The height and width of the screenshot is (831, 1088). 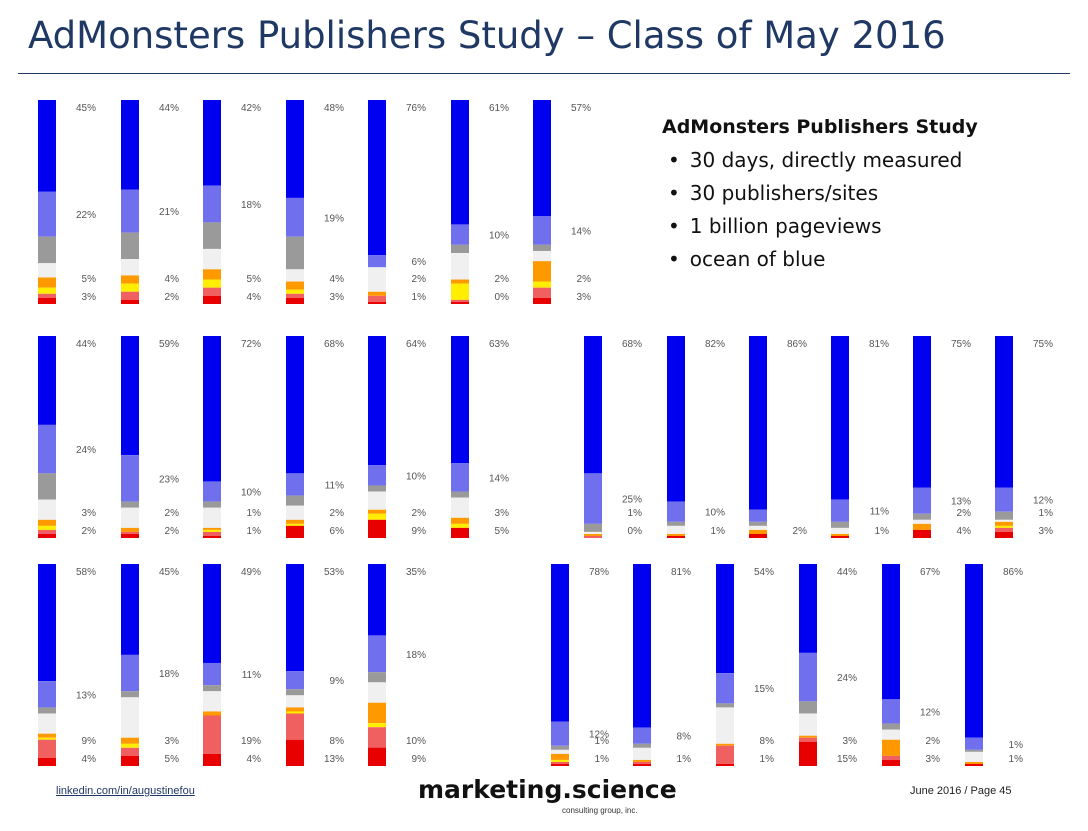 I want to click on bar-group: 42% 18% 5% 4%, so click(x=232, y=202).